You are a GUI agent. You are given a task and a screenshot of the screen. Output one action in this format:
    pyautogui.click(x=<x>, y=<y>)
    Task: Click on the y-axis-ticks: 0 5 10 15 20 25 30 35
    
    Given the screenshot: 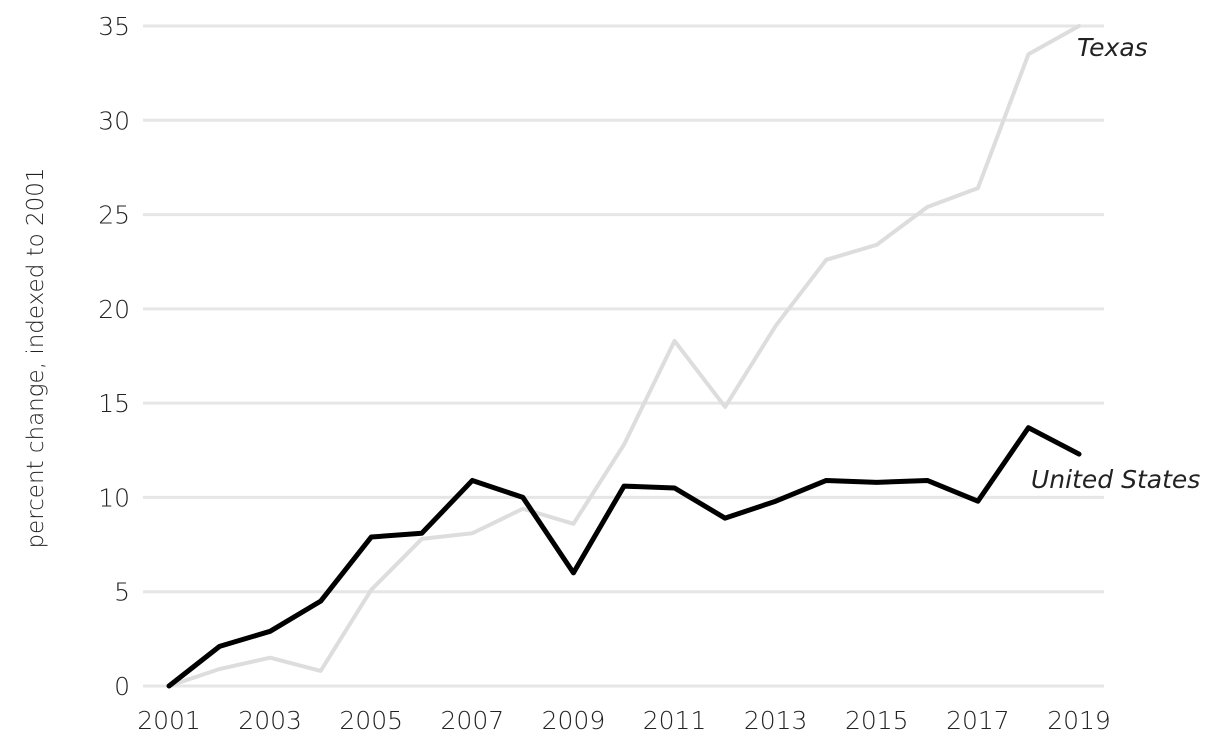 What is the action you would take?
    pyautogui.click(x=114, y=356)
    